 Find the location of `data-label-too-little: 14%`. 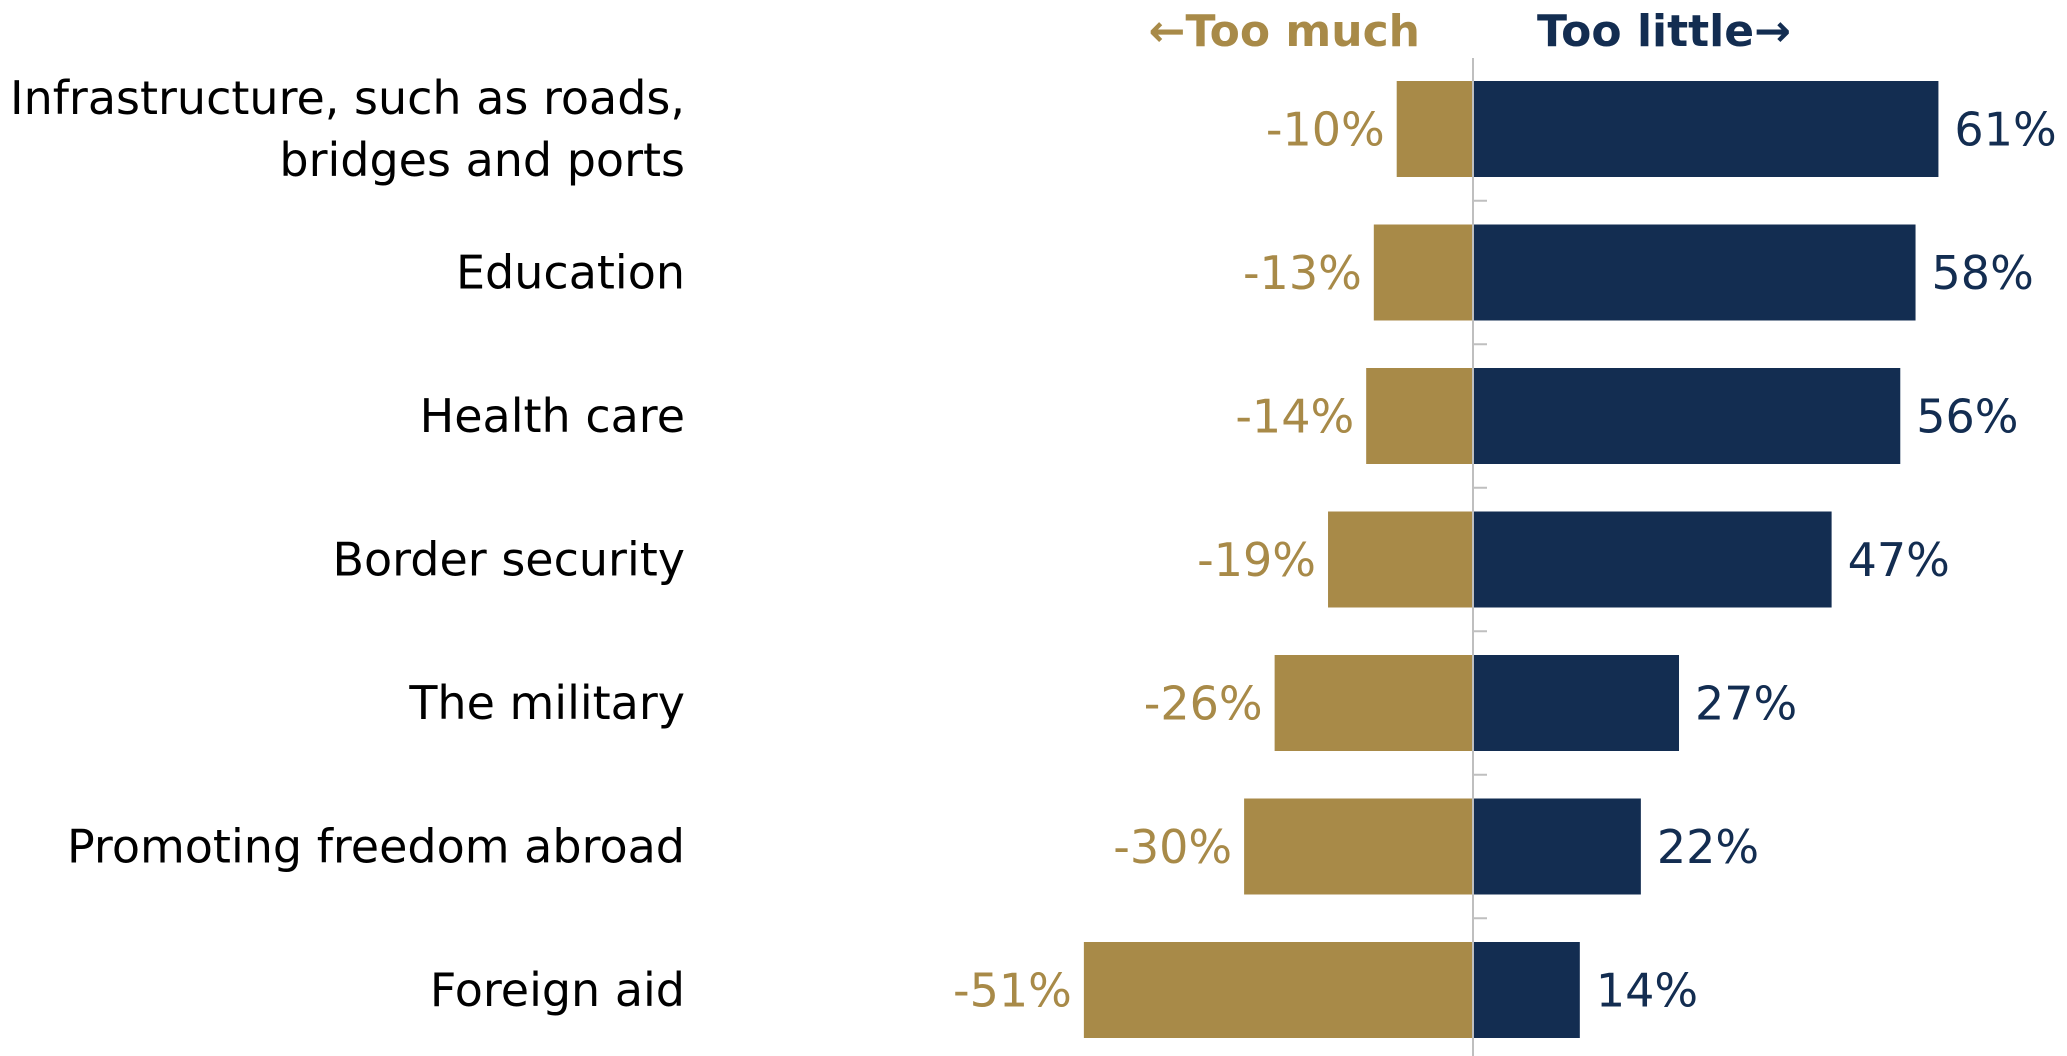

data-label-too-little: 14% is located at coordinates (1647, 991).